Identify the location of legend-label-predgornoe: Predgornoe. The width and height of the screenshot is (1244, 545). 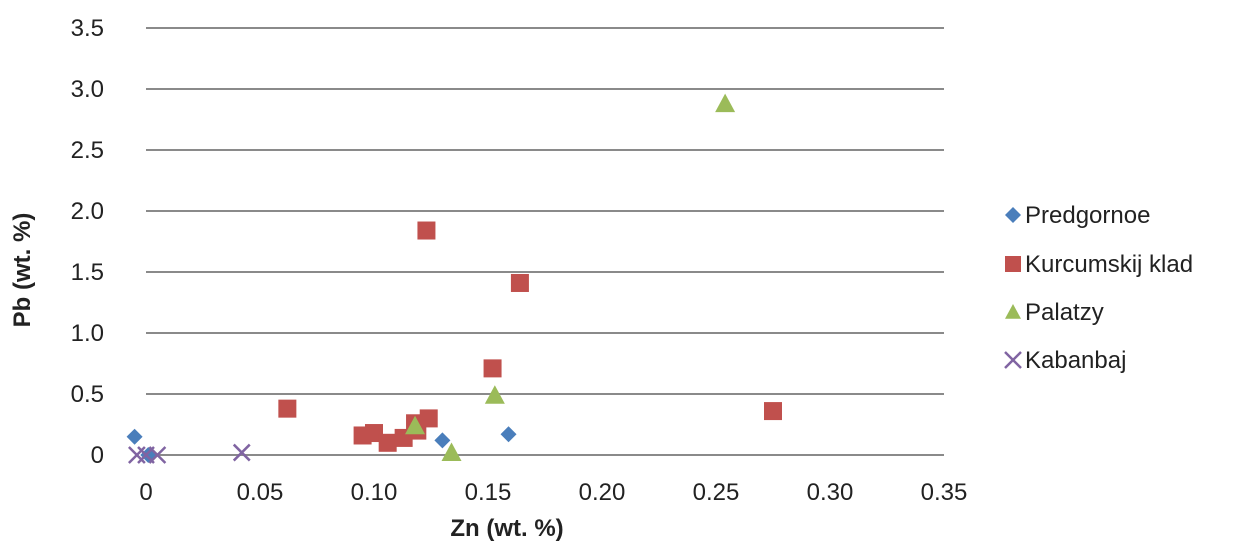
(1087, 215).